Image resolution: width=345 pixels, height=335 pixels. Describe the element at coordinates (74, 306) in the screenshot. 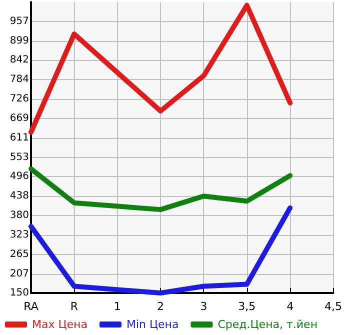

I see `x-tick-label: R` at that location.